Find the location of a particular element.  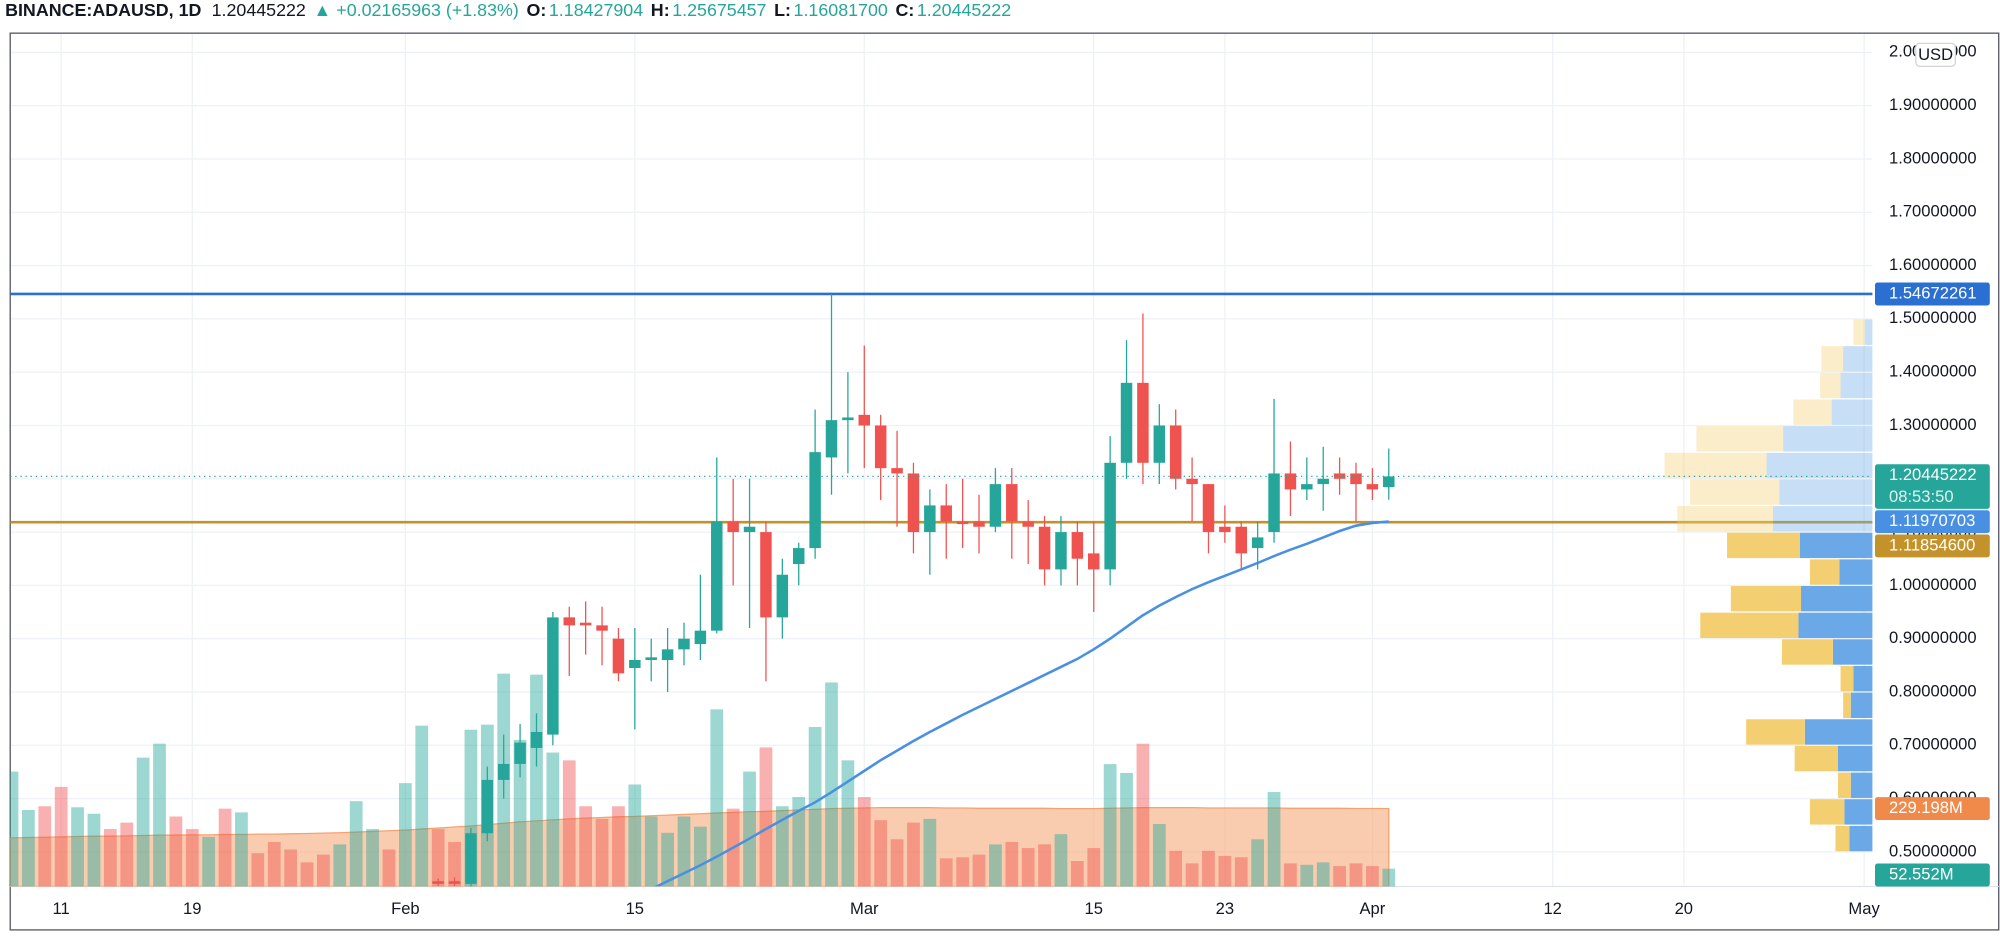

x-tick-label: 15 is located at coordinates (635, 908).